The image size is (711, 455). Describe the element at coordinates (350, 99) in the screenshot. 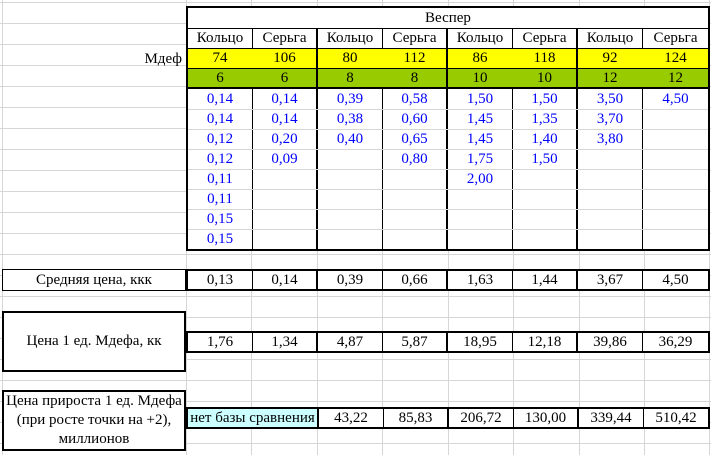

I see `price-cell: 0,39` at that location.